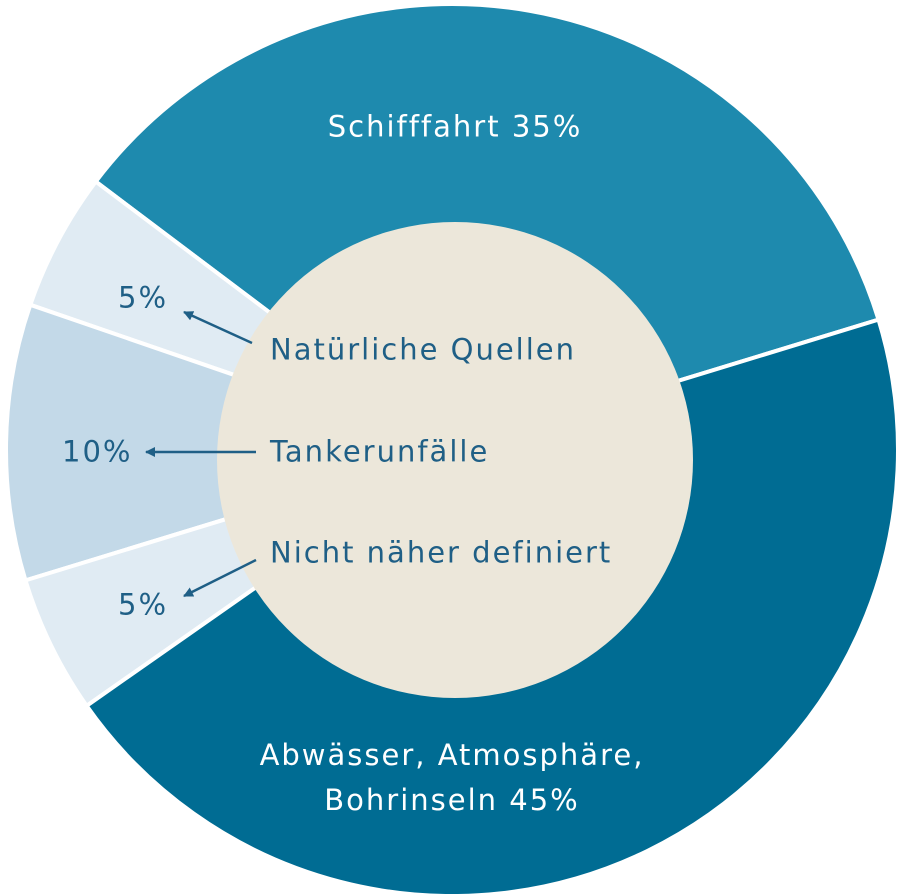 The image size is (899, 894). I want to click on value-label: 10%, so click(97, 451).